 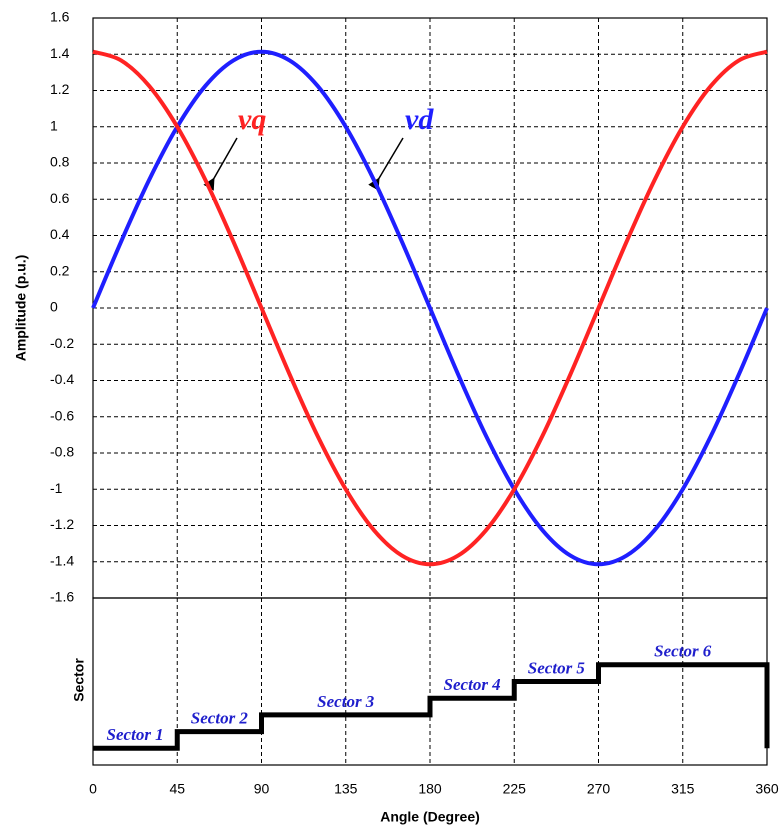 I want to click on y-axis-label: Amplitude (p.u.), so click(x=21, y=308).